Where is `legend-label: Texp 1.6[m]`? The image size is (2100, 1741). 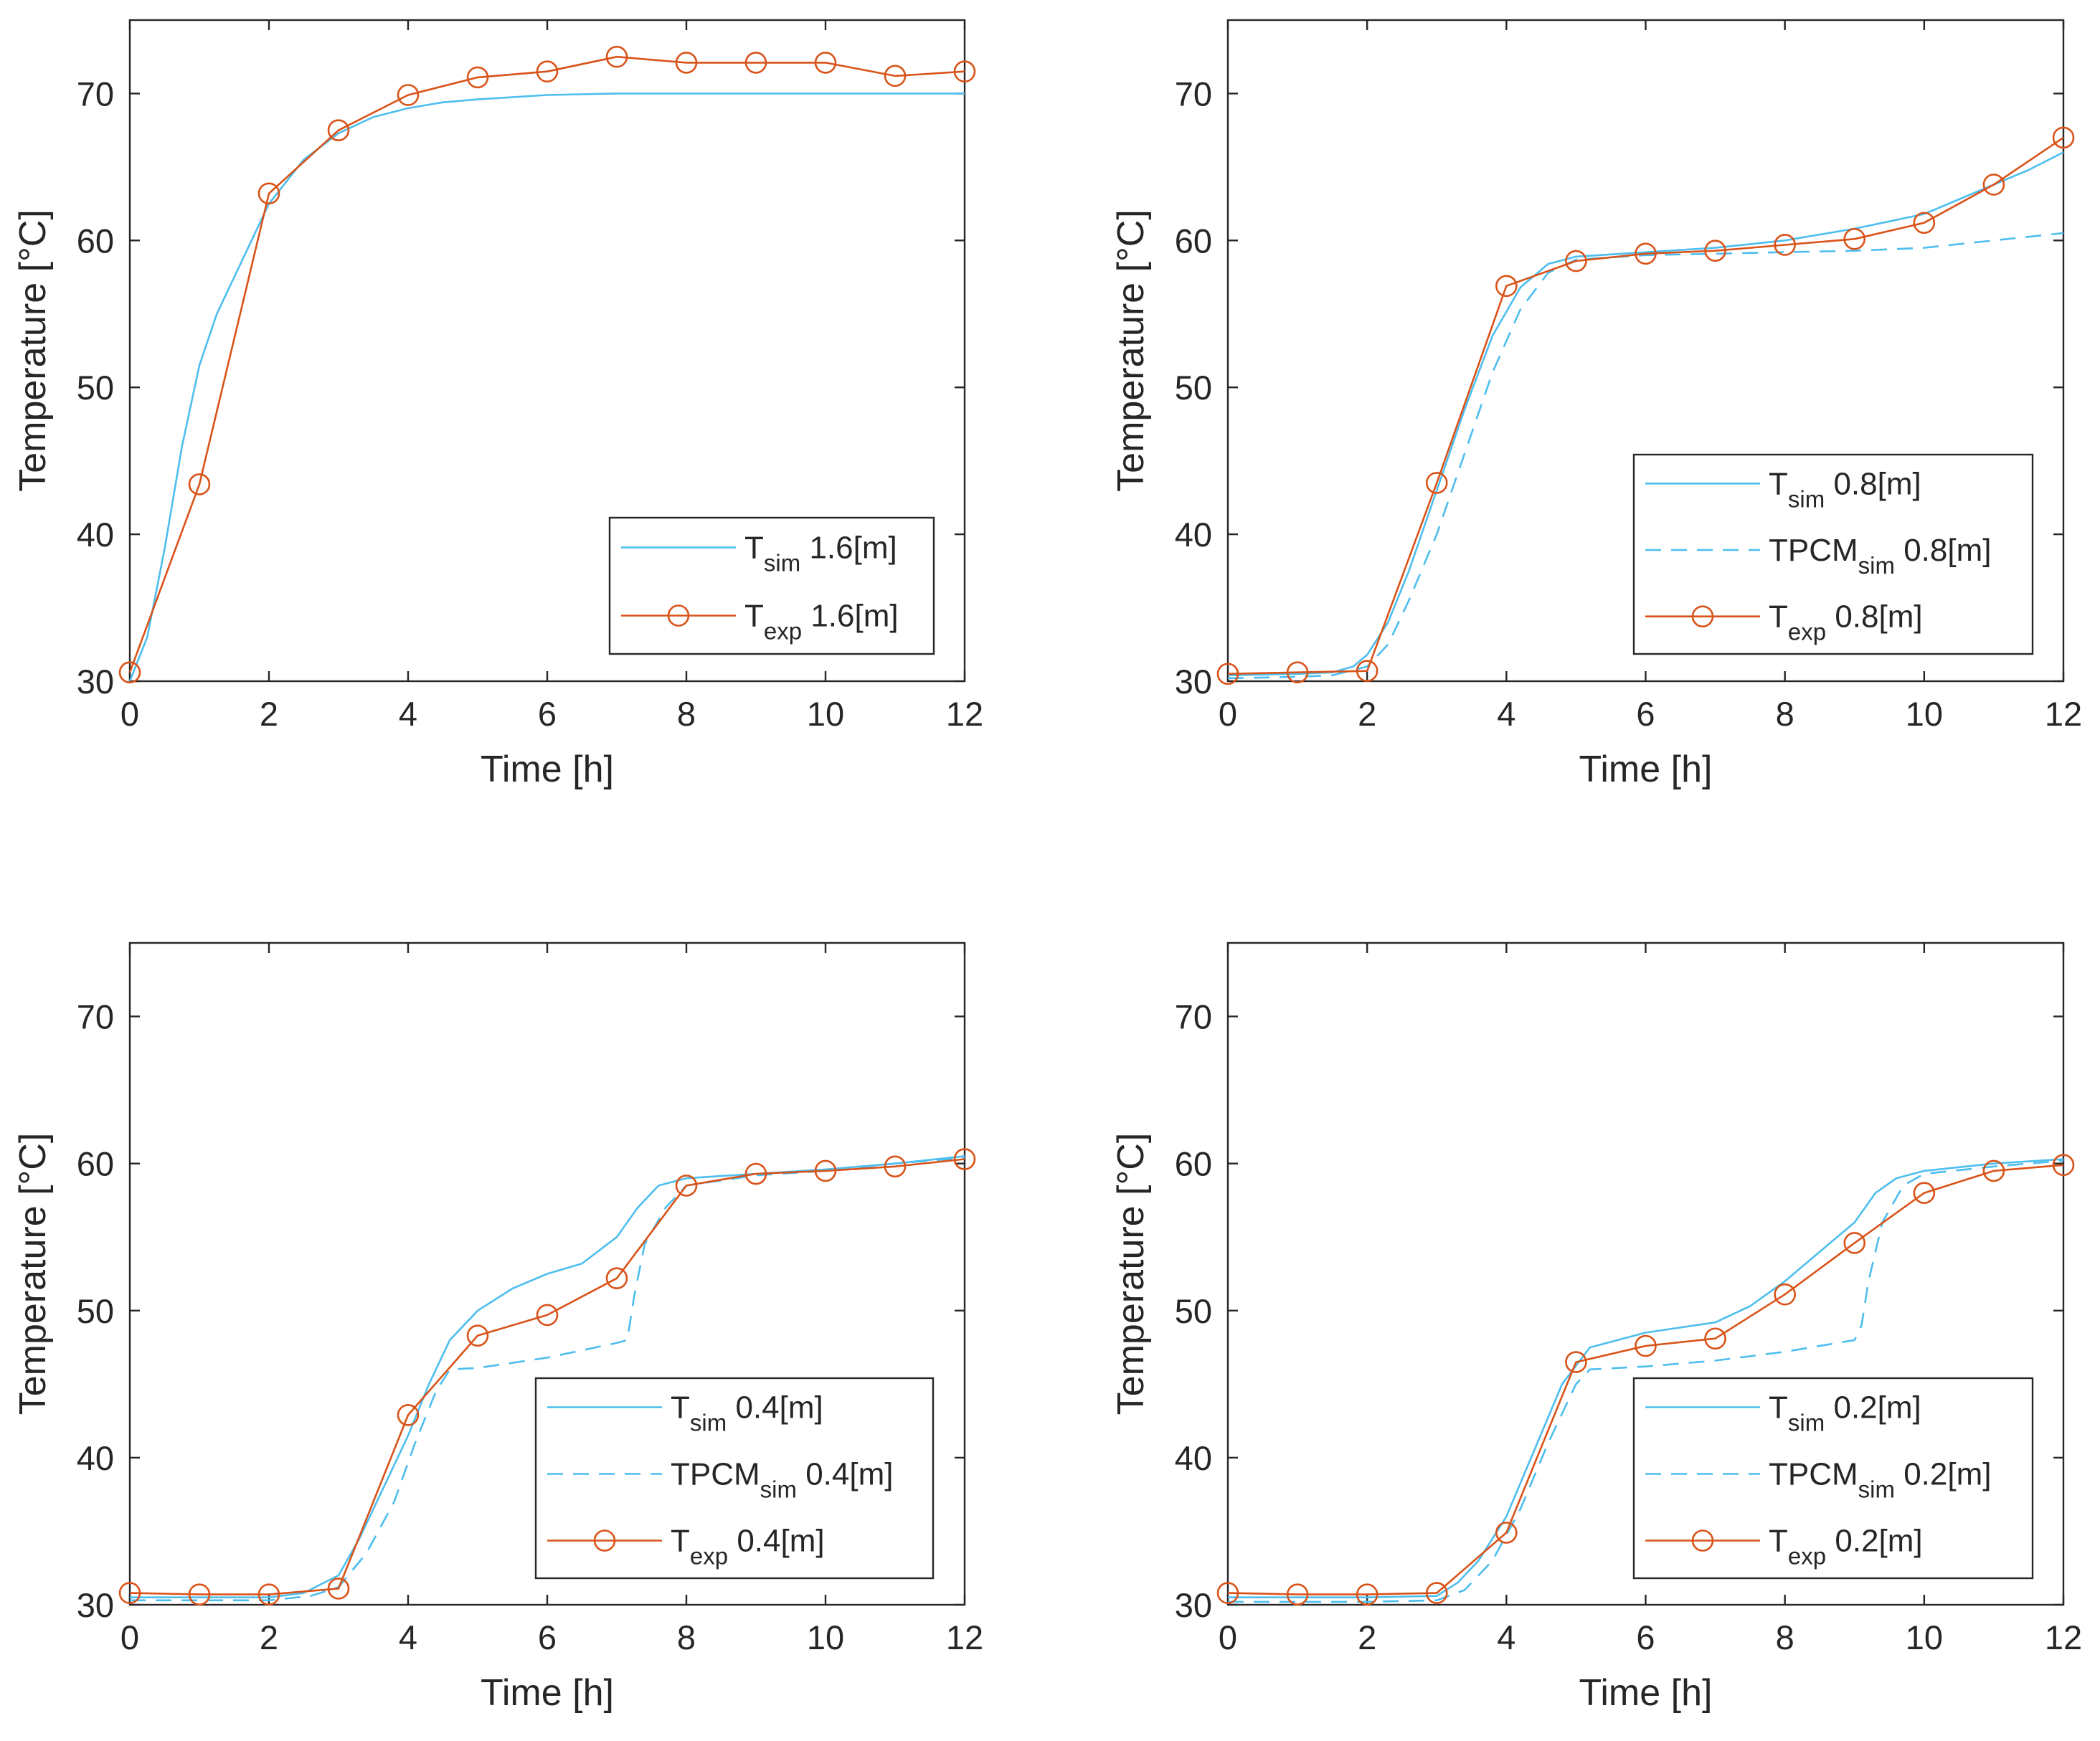 legend-label: Texp 1.6[m] is located at coordinates (821, 622).